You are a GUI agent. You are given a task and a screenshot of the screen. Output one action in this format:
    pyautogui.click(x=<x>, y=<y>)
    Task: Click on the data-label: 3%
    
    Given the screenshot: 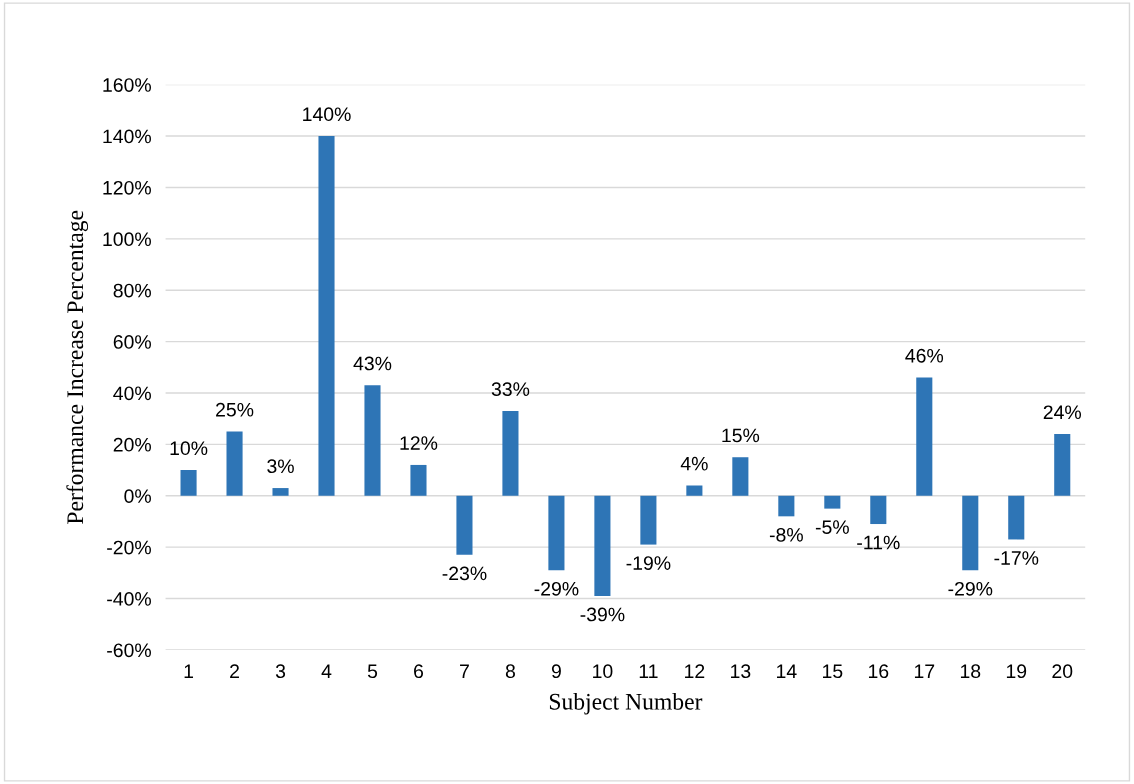 What is the action you would take?
    pyautogui.click(x=280, y=466)
    